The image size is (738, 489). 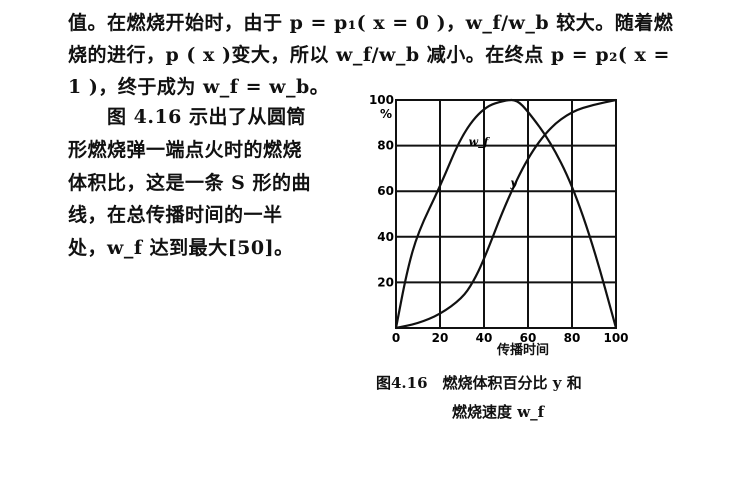 What do you see at coordinates (385, 146) in the screenshot?
I see `y-tick-label: 80` at bounding box center [385, 146].